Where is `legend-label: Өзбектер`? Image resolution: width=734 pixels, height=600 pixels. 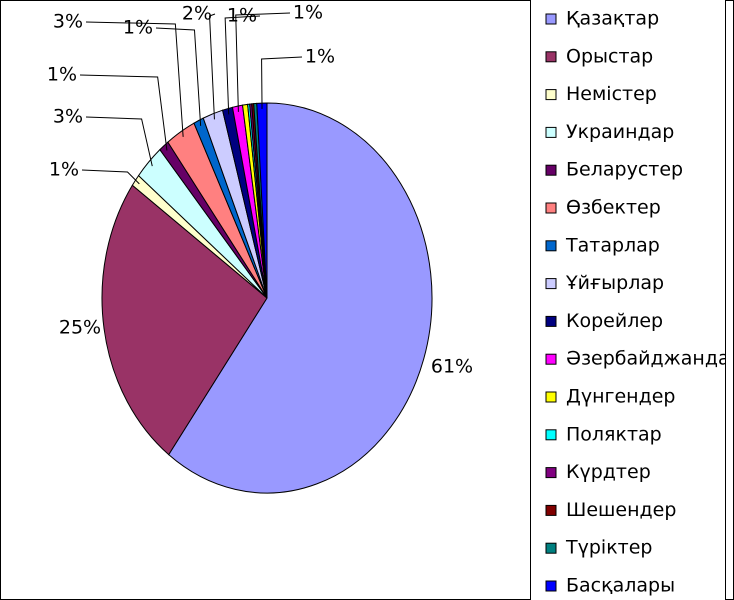
legend-label: Өзбектер is located at coordinates (613, 208).